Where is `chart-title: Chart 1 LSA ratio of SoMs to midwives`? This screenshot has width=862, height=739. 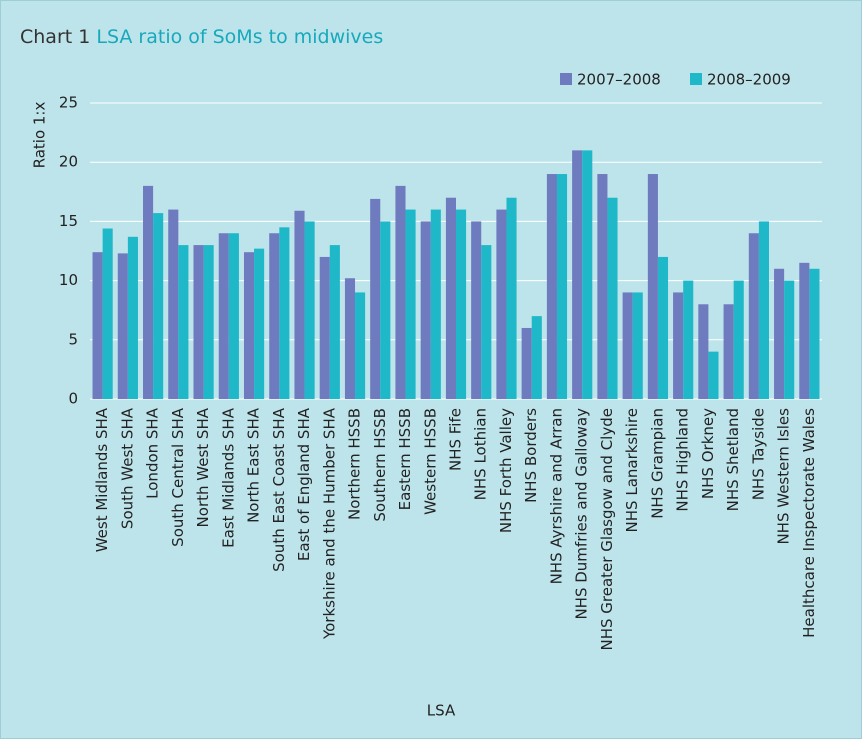 chart-title: Chart 1 LSA ratio of SoMs to midwives is located at coordinates (201, 37).